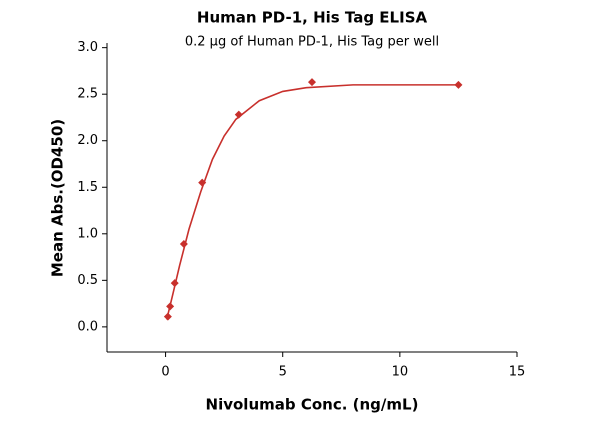 The width and height of the screenshot is (600, 421). What do you see at coordinates (87, 187) in the screenshot?
I see `y-tick-label: 1.5` at bounding box center [87, 187].